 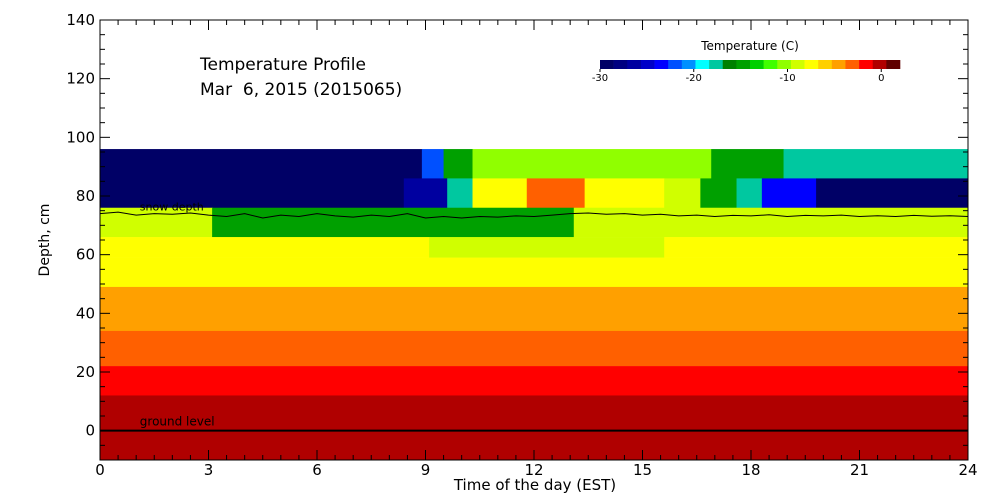 What do you see at coordinates (85, 255) in the screenshot?
I see `y-tick-label: 60` at bounding box center [85, 255].